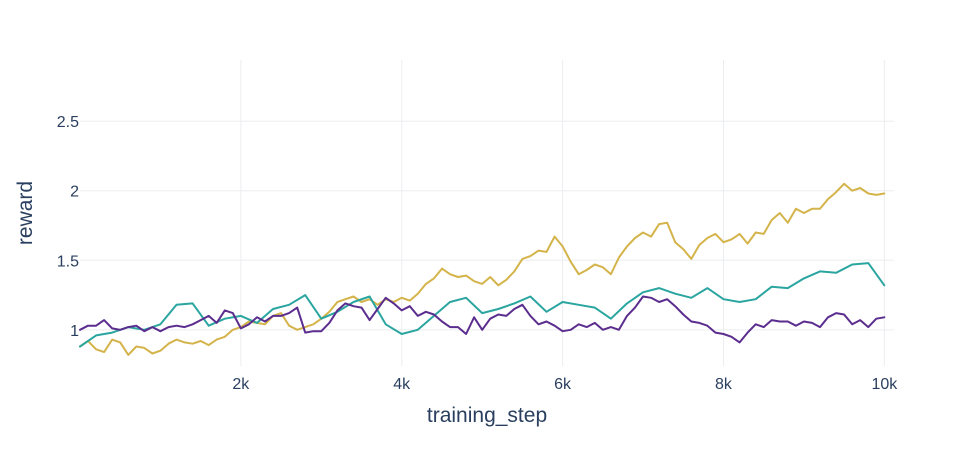 The height and width of the screenshot is (450, 974). I want to click on x-tick-label: 6k, so click(563, 384).